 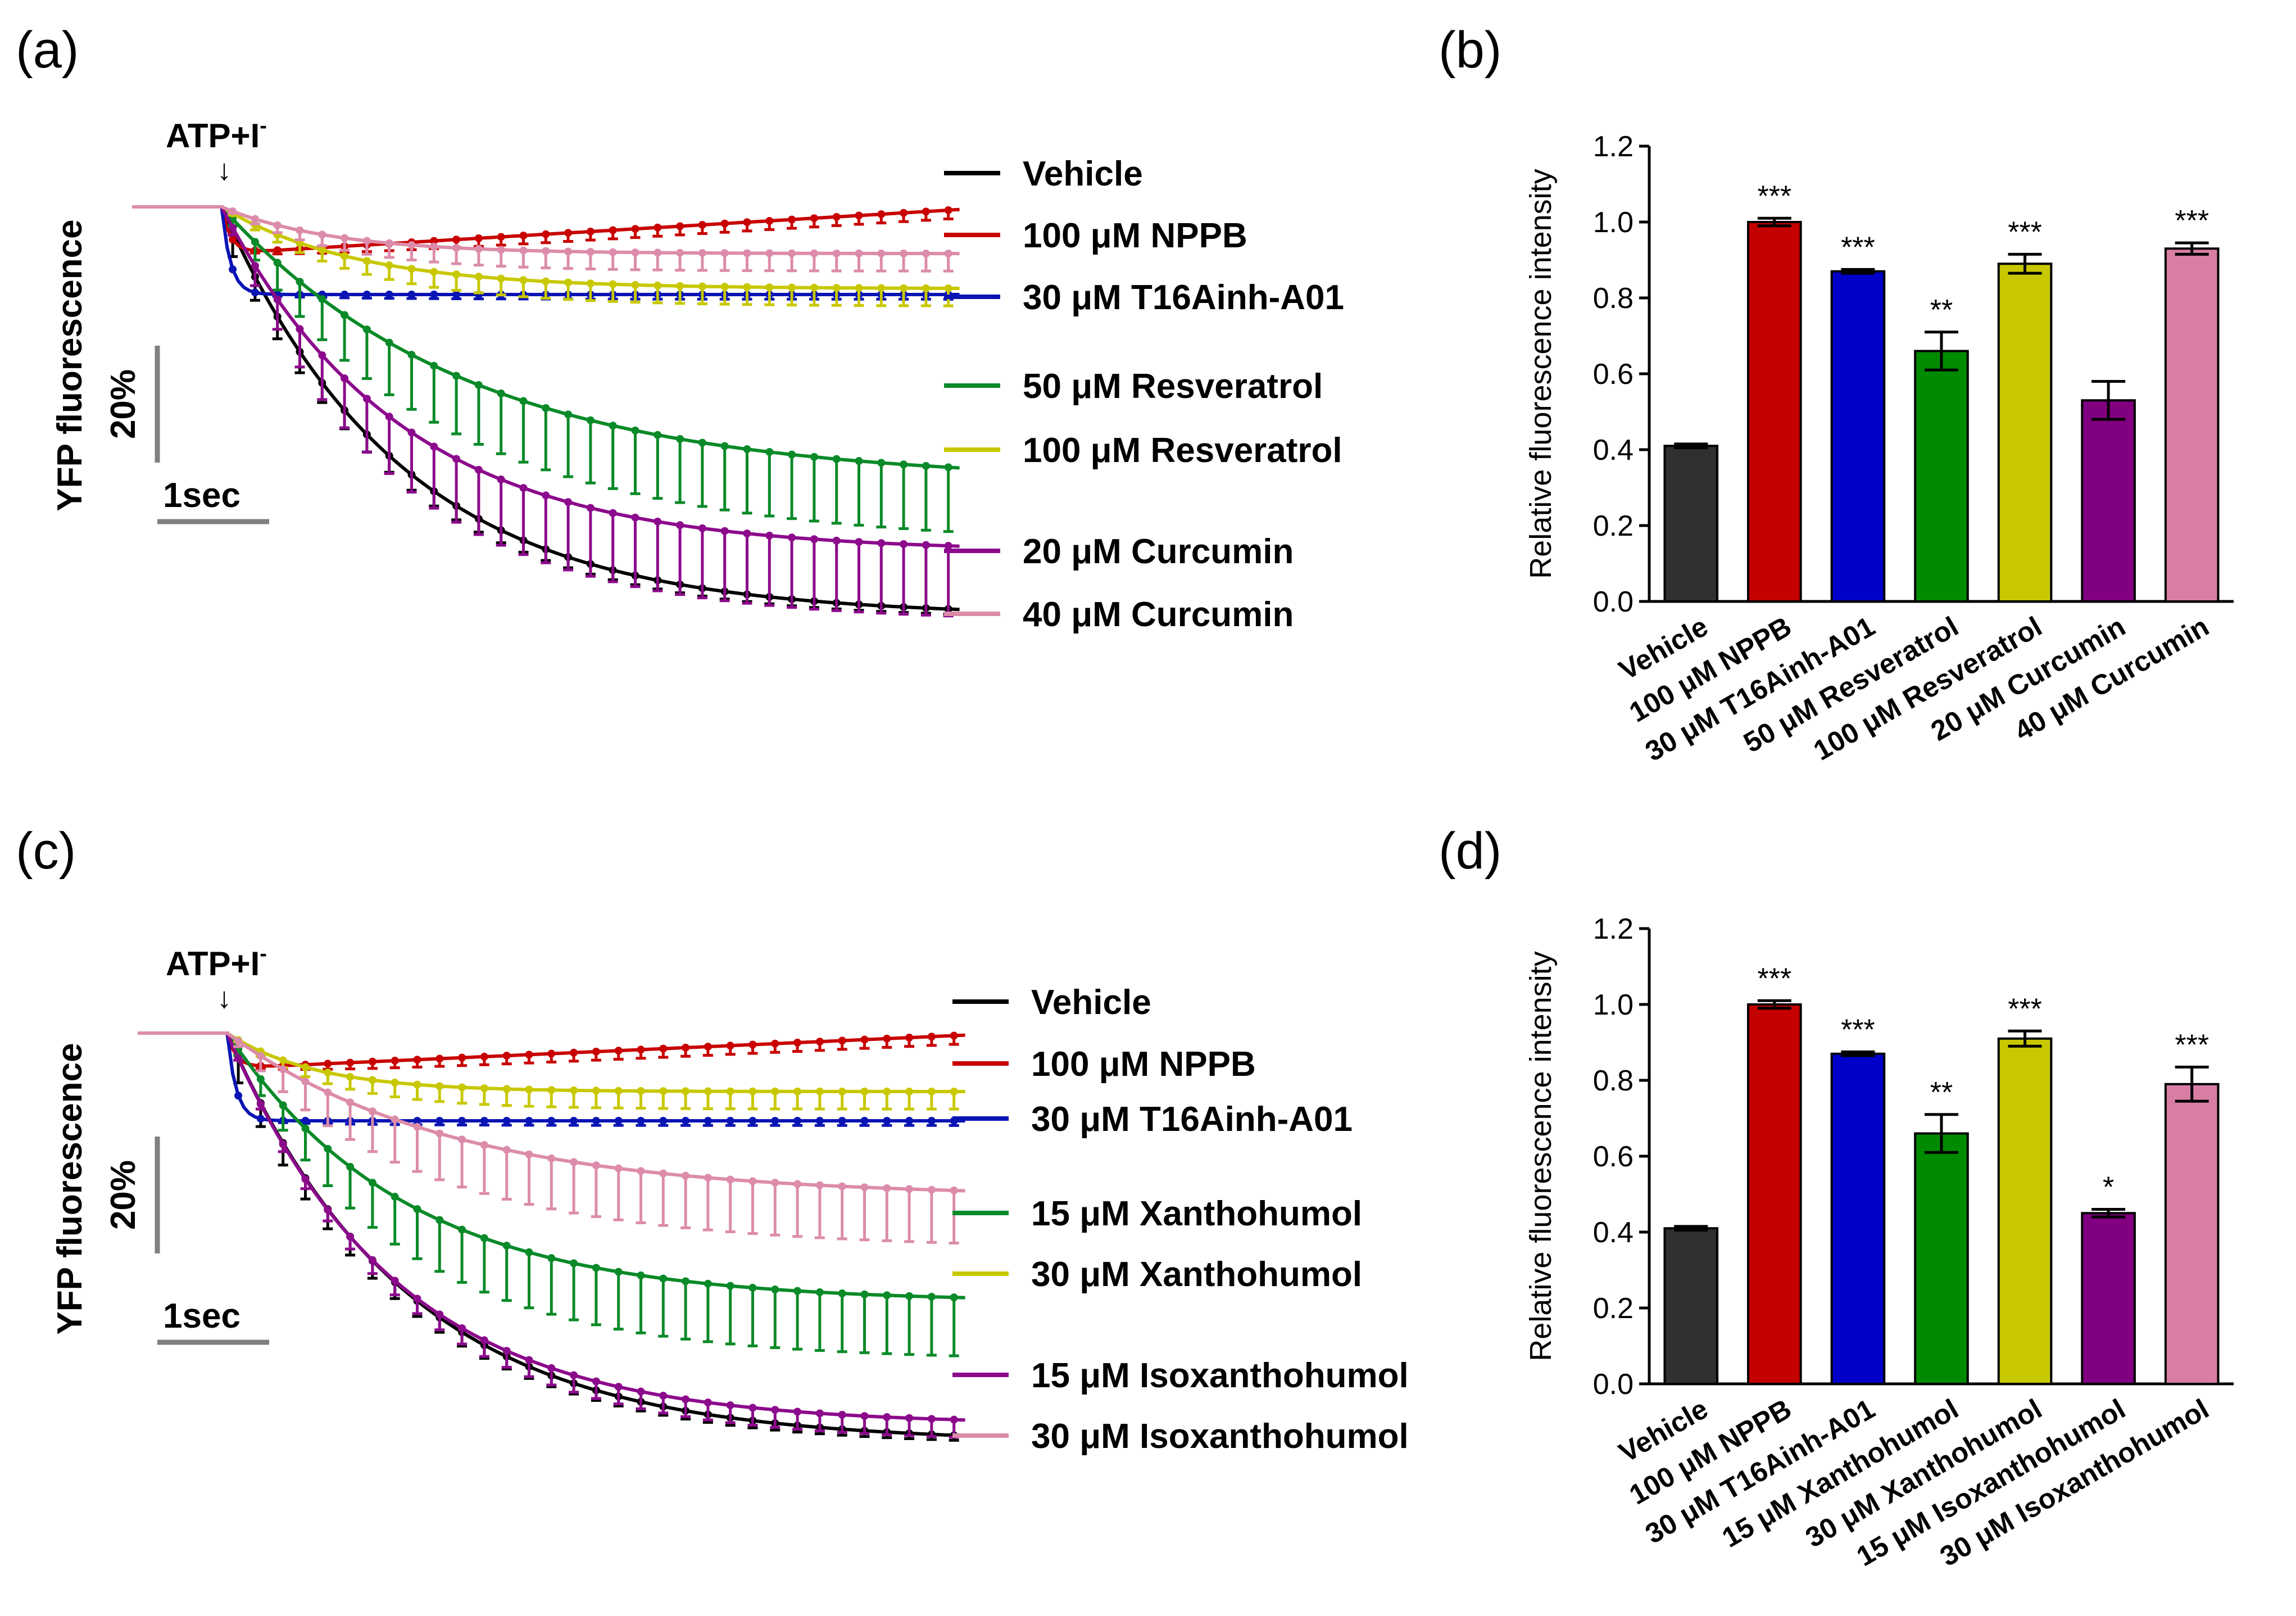 I want to click on y-tick-label: 0.0, so click(x=1613, y=602).